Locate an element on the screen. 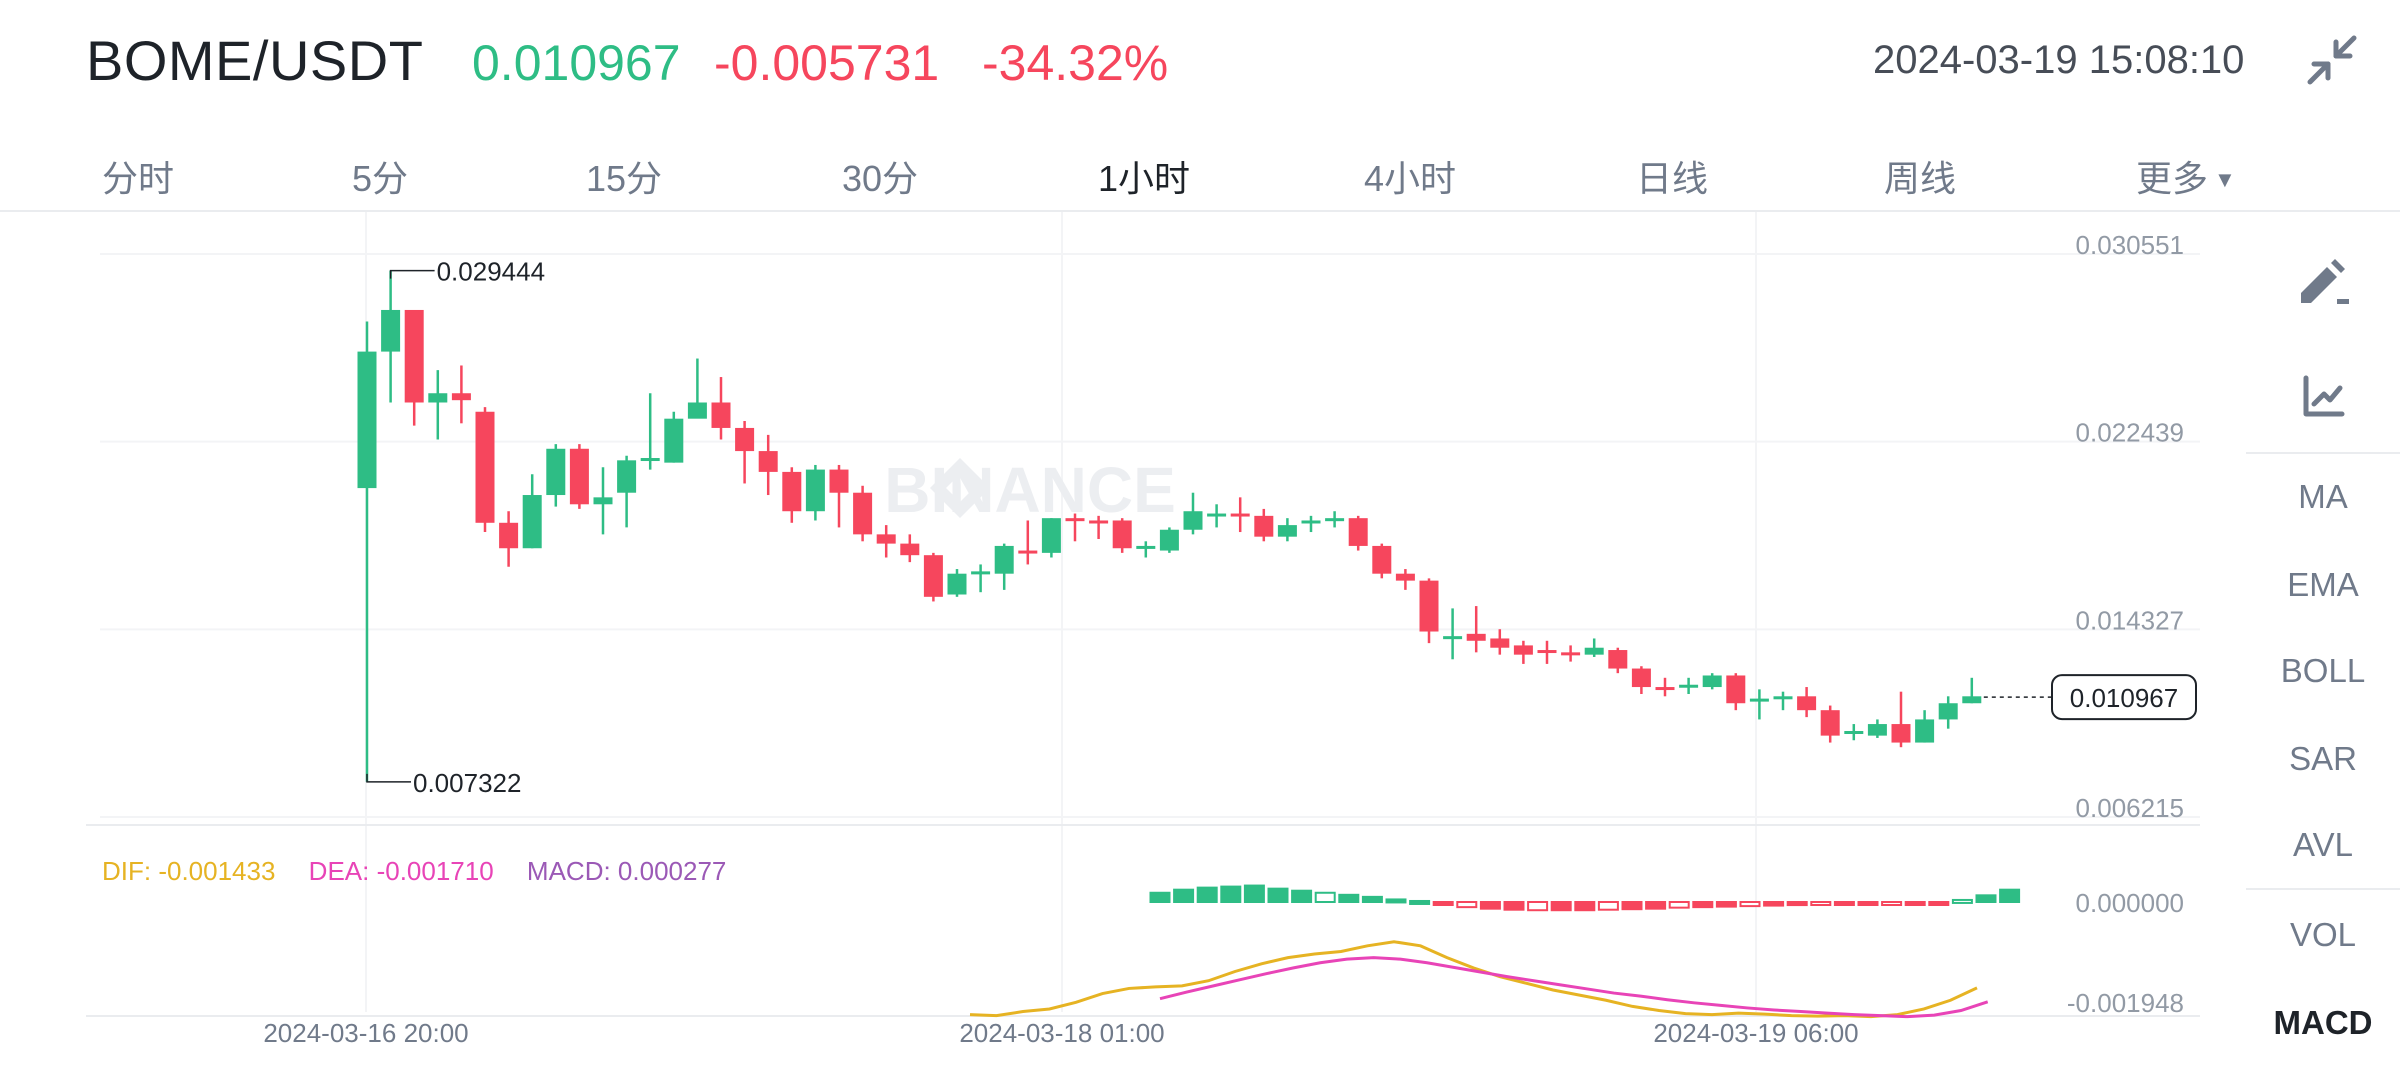  dif-line is located at coordinates (1473, 979).